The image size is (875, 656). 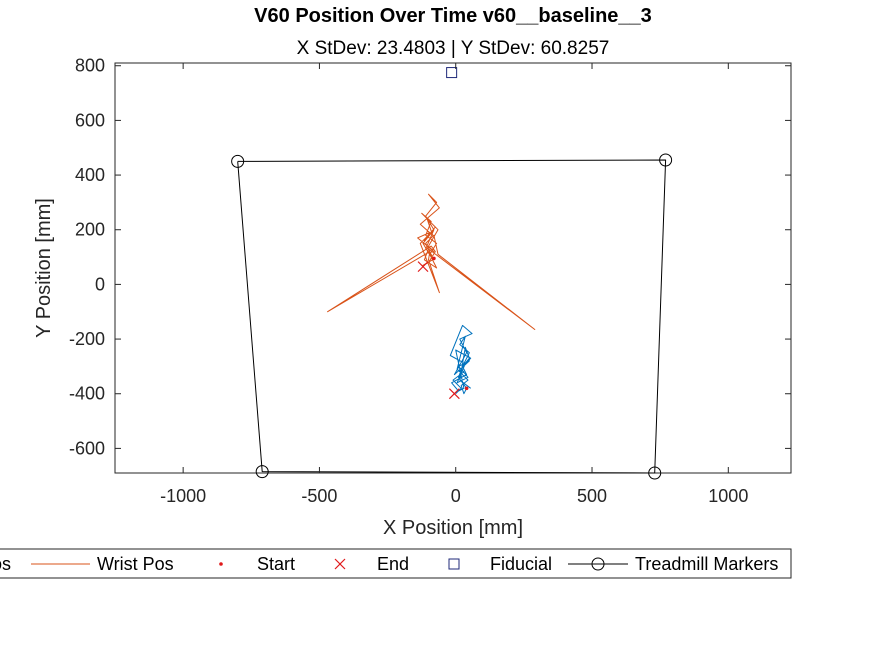 What do you see at coordinates (90, 120) in the screenshot?
I see `y-tick-label: 600` at bounding box center [90, 120].